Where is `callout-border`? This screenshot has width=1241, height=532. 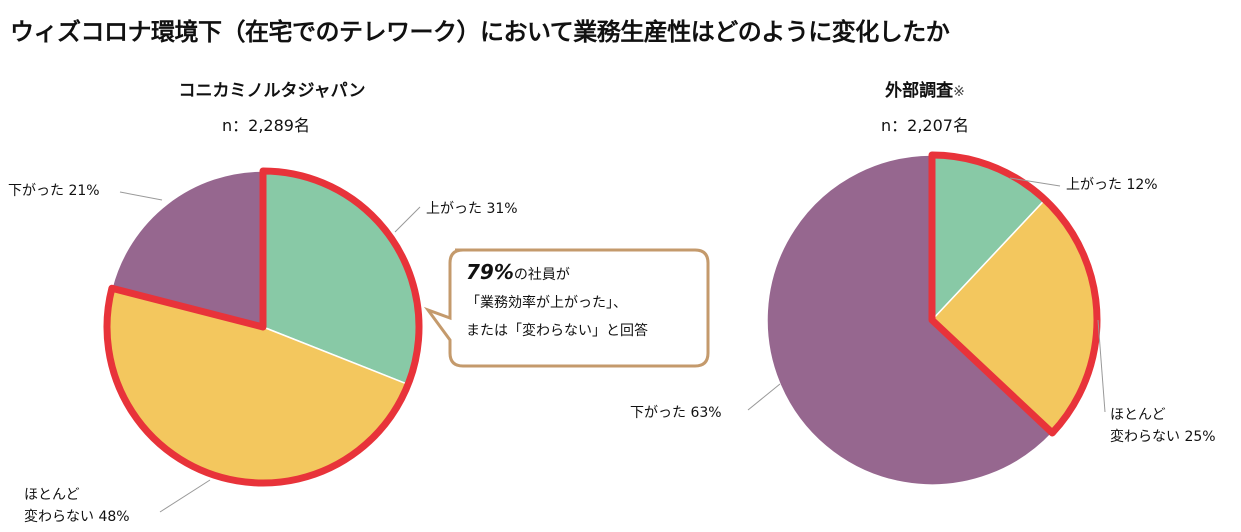
callout-border is located at coordinates (566, 308).